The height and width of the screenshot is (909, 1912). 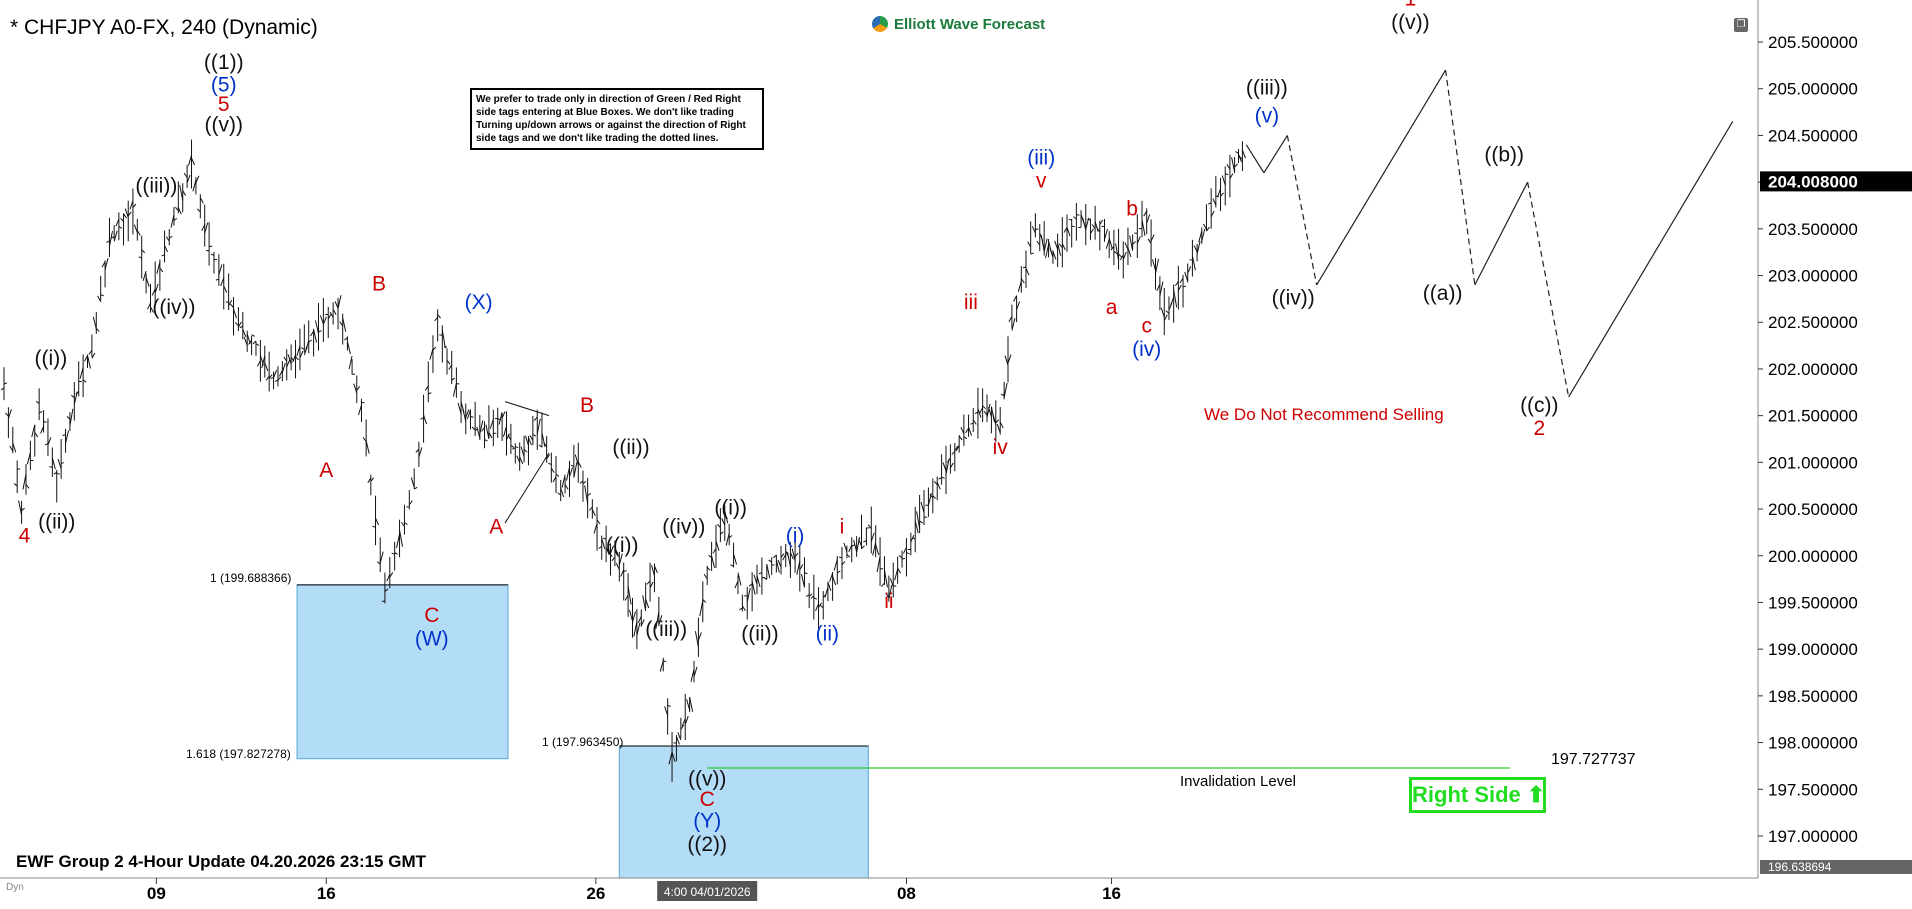 What do you see at coordinates (1813, 789) in the screenshot?
I see `y-tick-label: 197.500000` at bounding box center [1813, 789].